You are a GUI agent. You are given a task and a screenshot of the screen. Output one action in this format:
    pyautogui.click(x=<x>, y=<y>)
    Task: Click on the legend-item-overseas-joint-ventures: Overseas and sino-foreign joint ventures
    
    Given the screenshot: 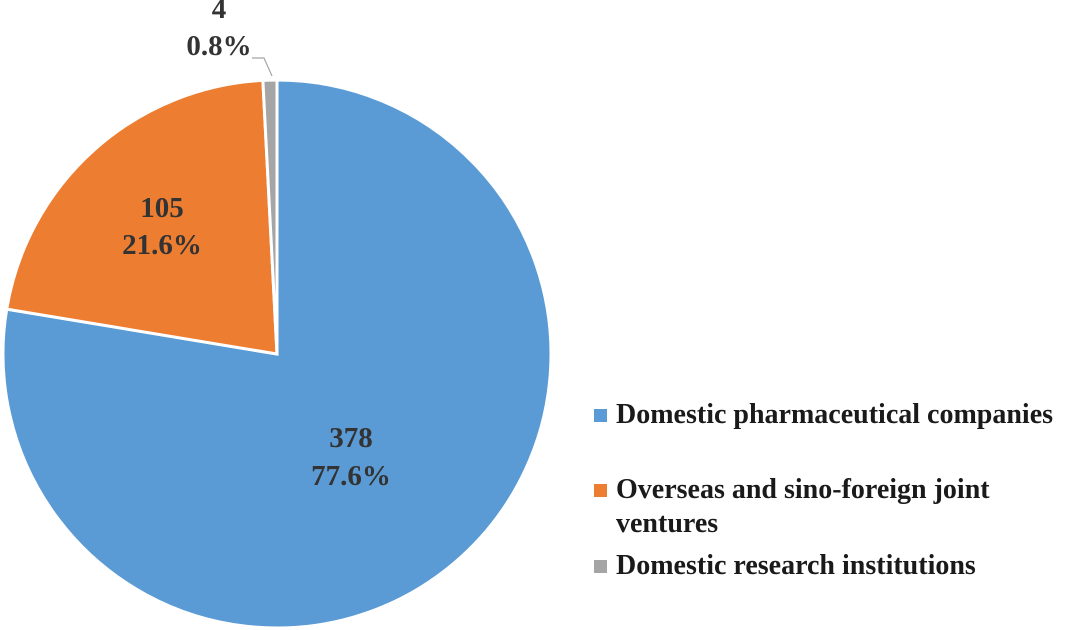 What is the action you would take?
    pyautogui.click(x=815, y=507)
    